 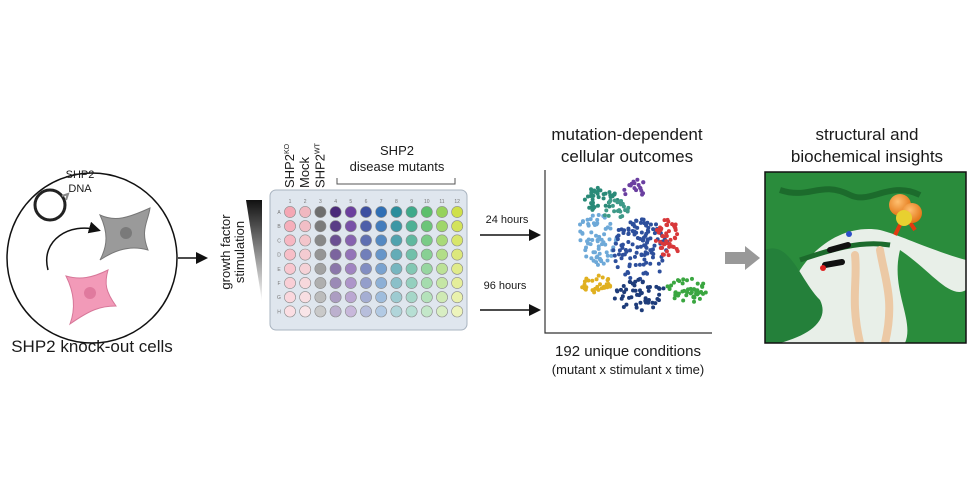 I want to click on mutants-label: disease mutants, so click(x=397, y=166).